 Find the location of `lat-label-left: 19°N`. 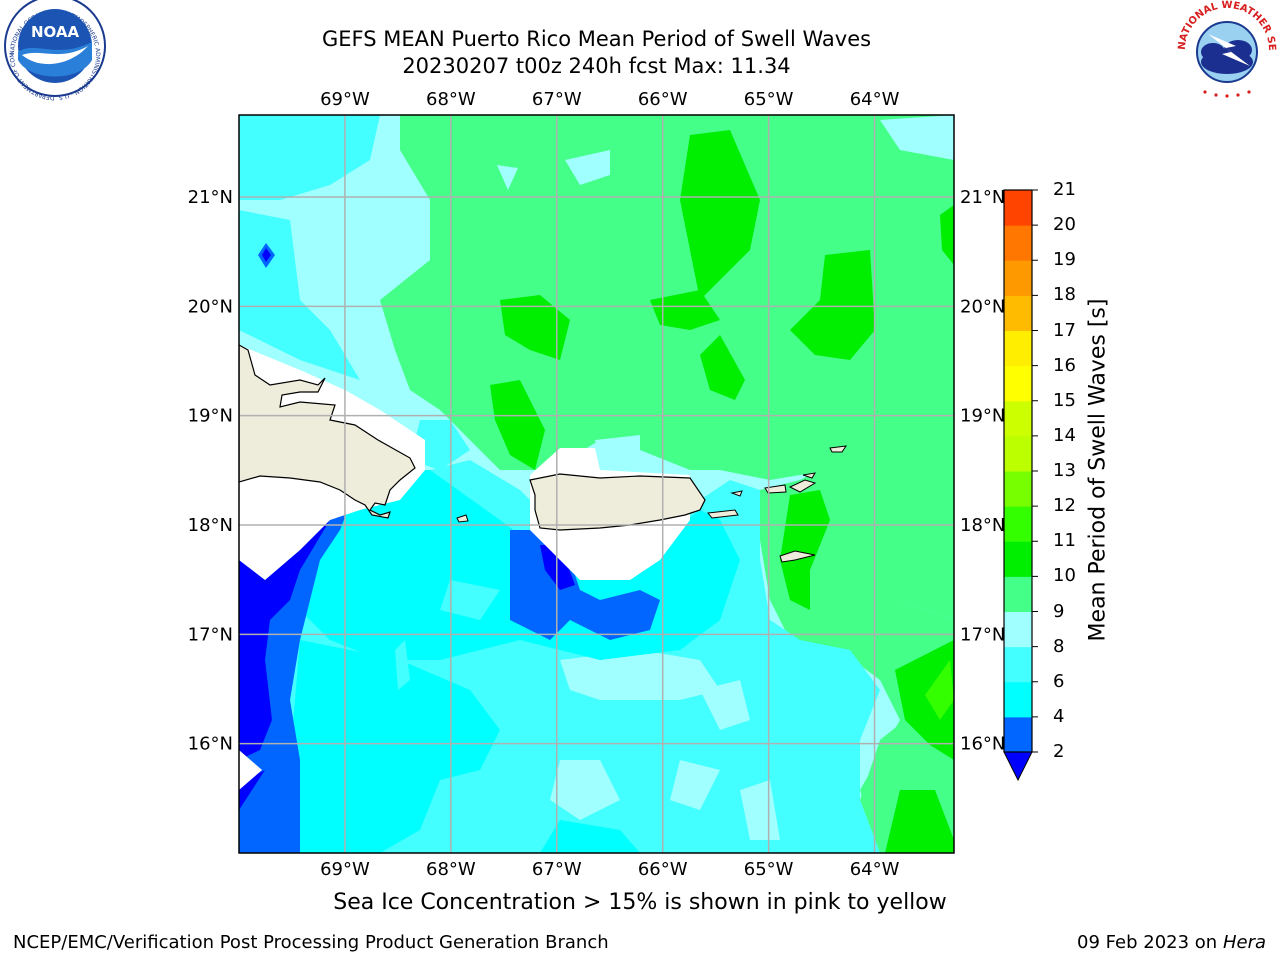

lat-label-left: 19°N is located at coordinates (210, 416).